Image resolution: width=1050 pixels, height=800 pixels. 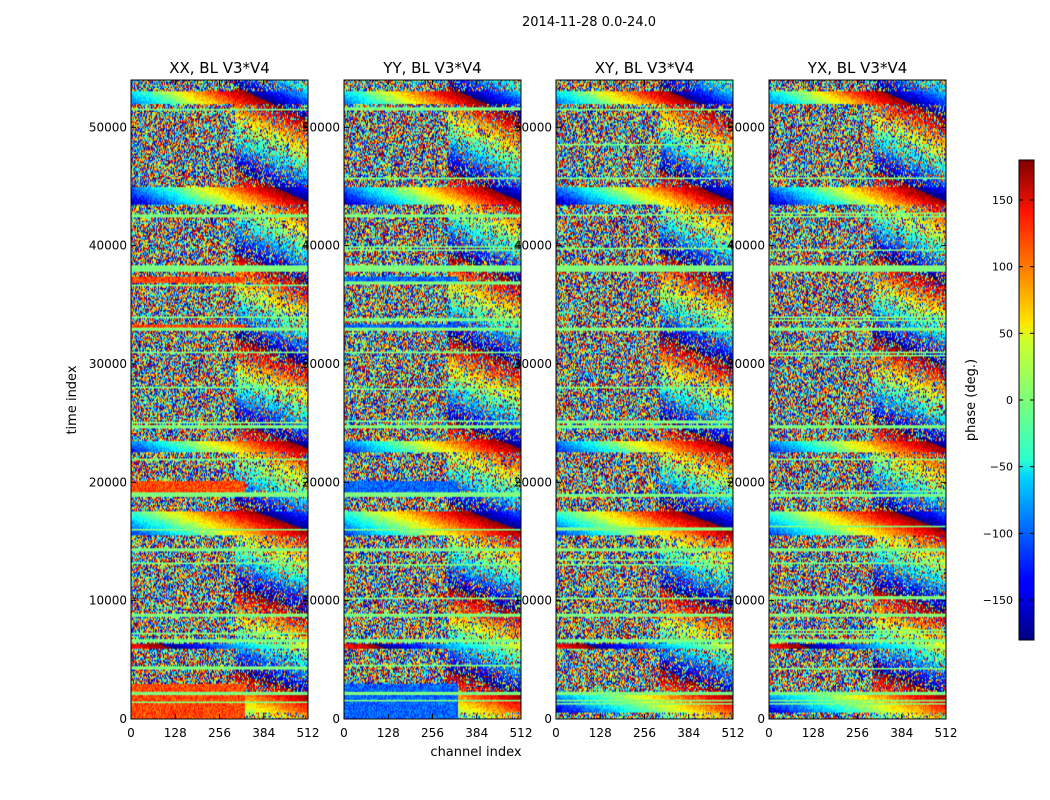 What do you see at coordinates (219, 68) in the screenshot?
I see `panel-title: XX, BL V3*V4` at bounding box center [219, 68].